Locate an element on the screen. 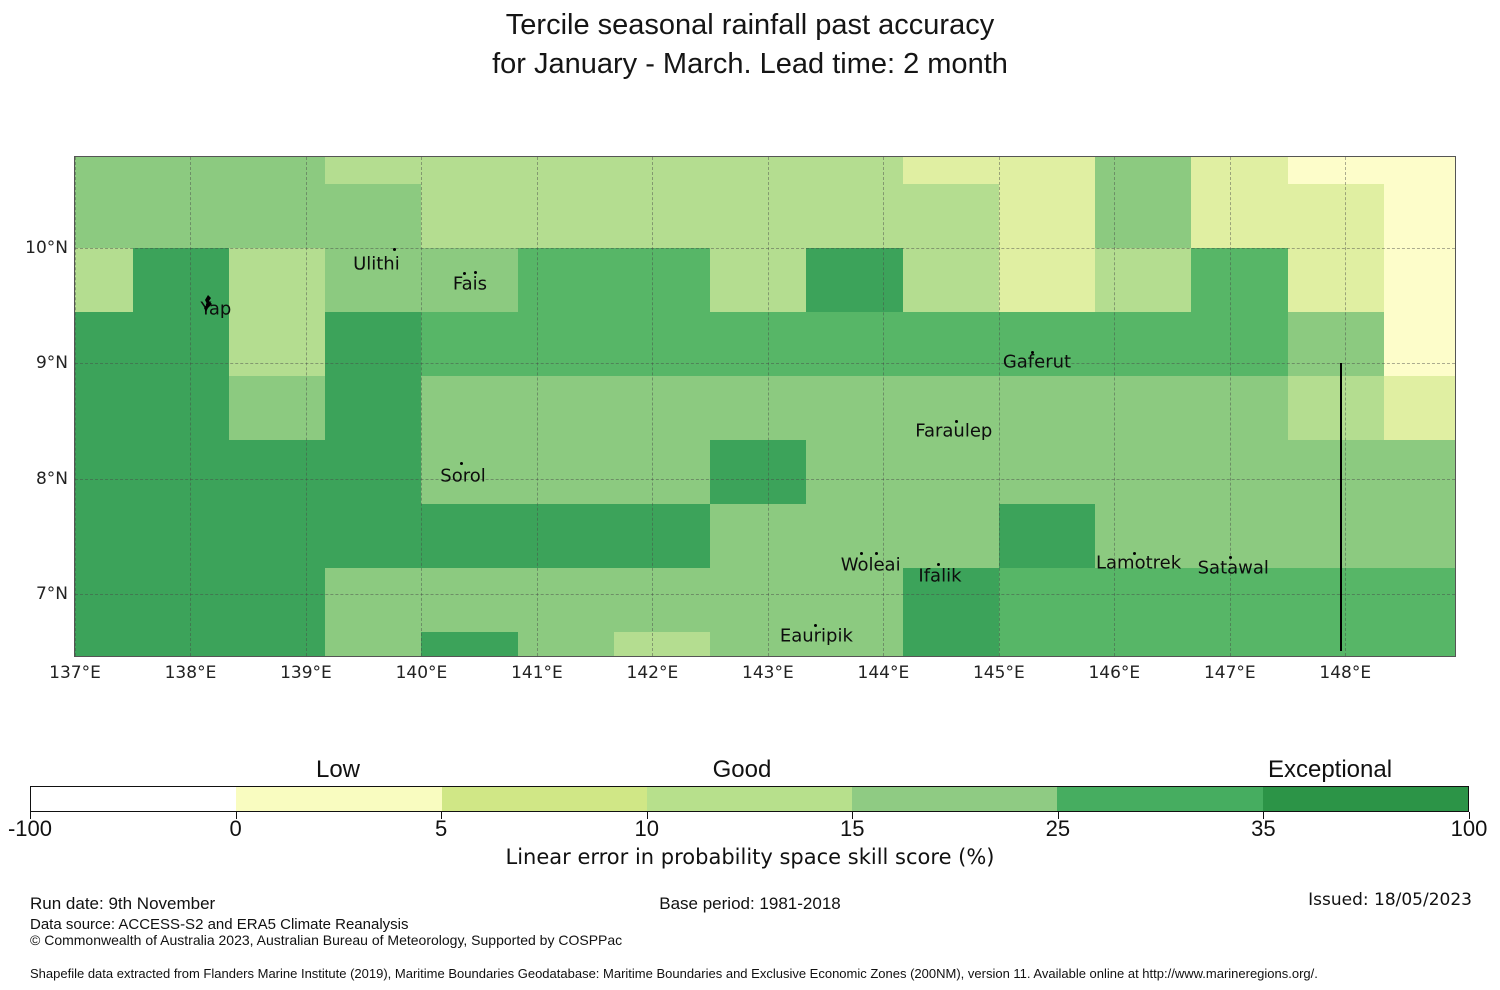 The width and height of the screenshot is (1500, 990). colorbar-tick-label: 35 is located at coordinates (1263, 828).